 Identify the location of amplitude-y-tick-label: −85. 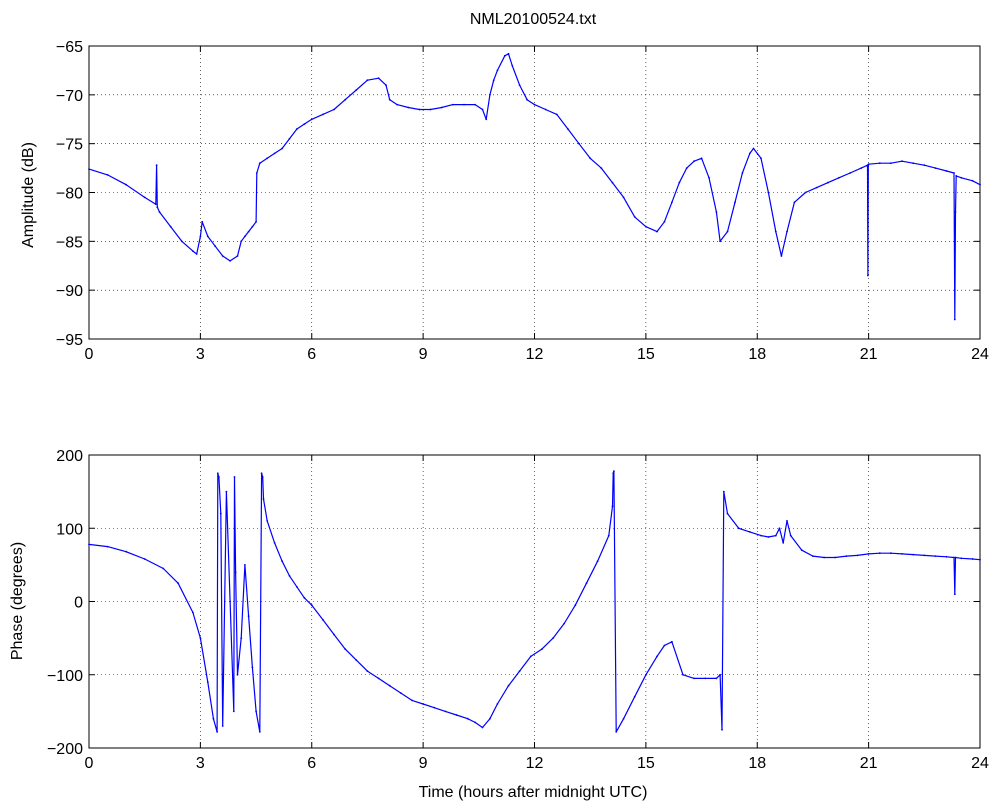
(69, 242).